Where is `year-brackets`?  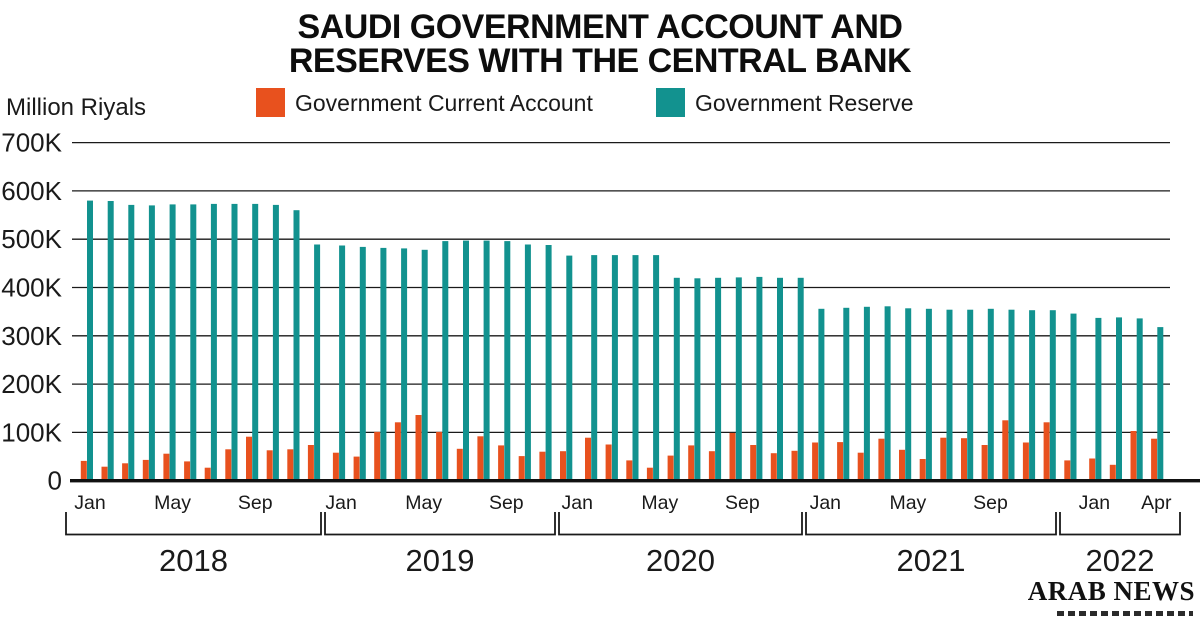 year-brackets is located at coordinates (623, 524).